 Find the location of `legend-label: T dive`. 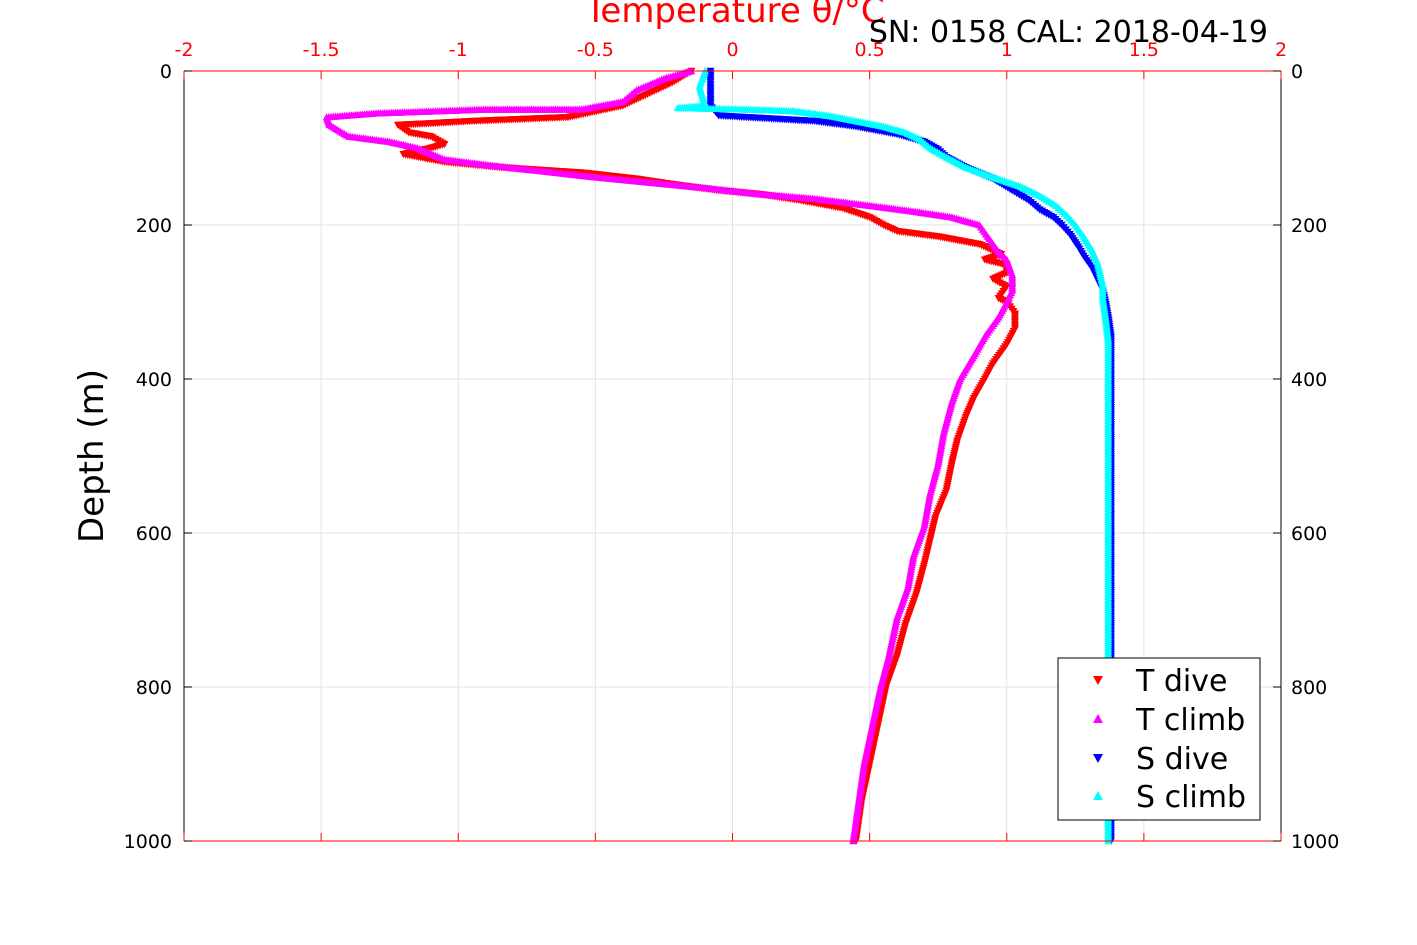

legend-label: T dive is located at coordinates (1181, 681).